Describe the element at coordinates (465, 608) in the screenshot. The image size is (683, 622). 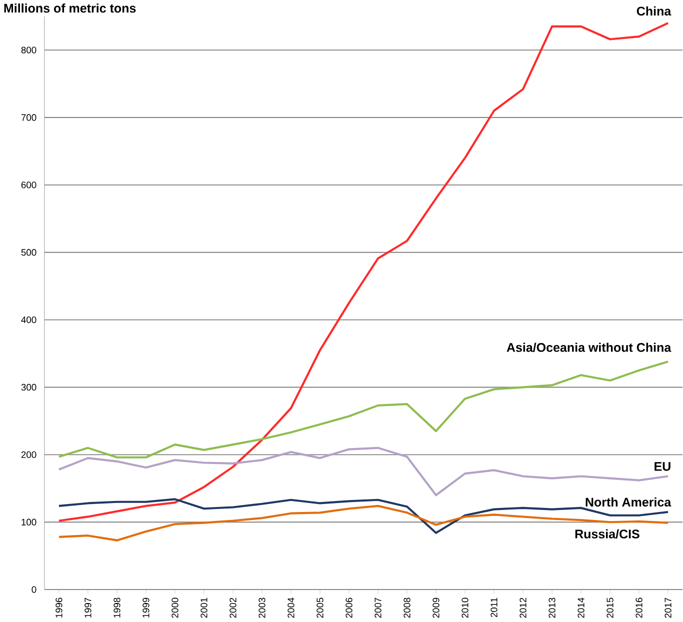
I see `x-tick-label: 2010` at that location.